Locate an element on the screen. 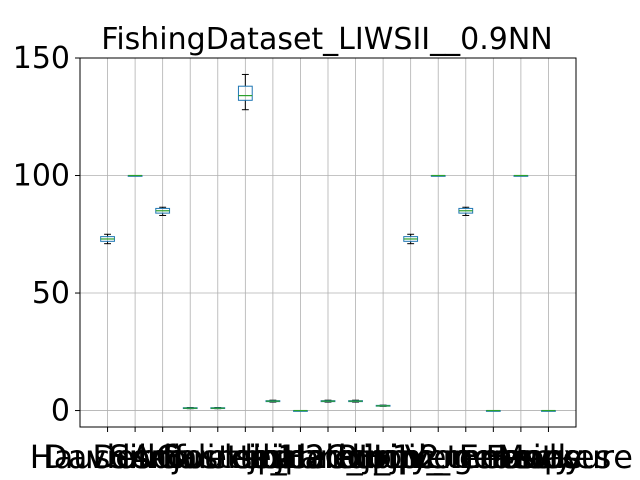  x-tick-label: V_measure is located at coordinates (493, 457).